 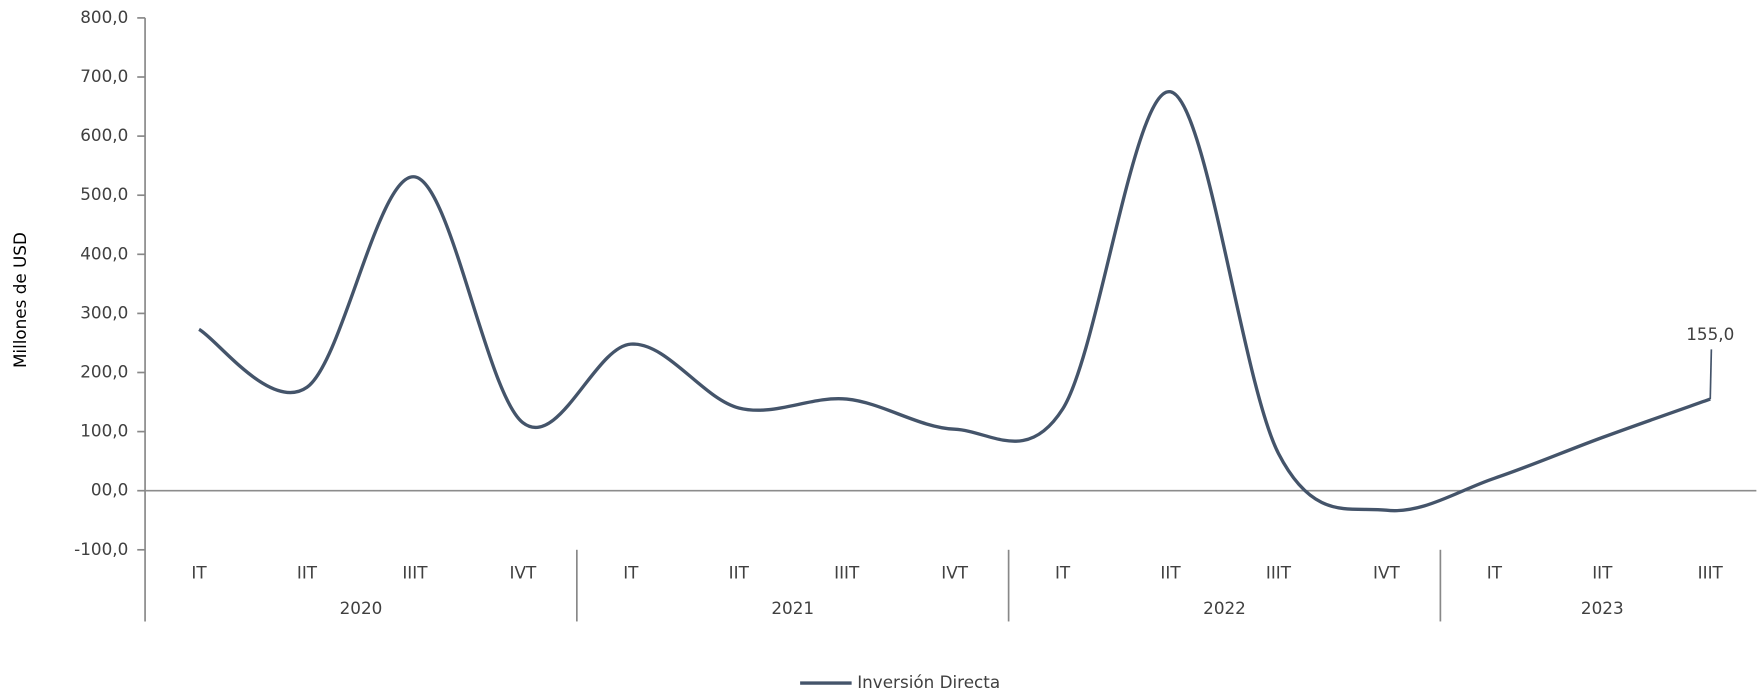 I want to click on year-label: 2021, so click(x=792, y=608).